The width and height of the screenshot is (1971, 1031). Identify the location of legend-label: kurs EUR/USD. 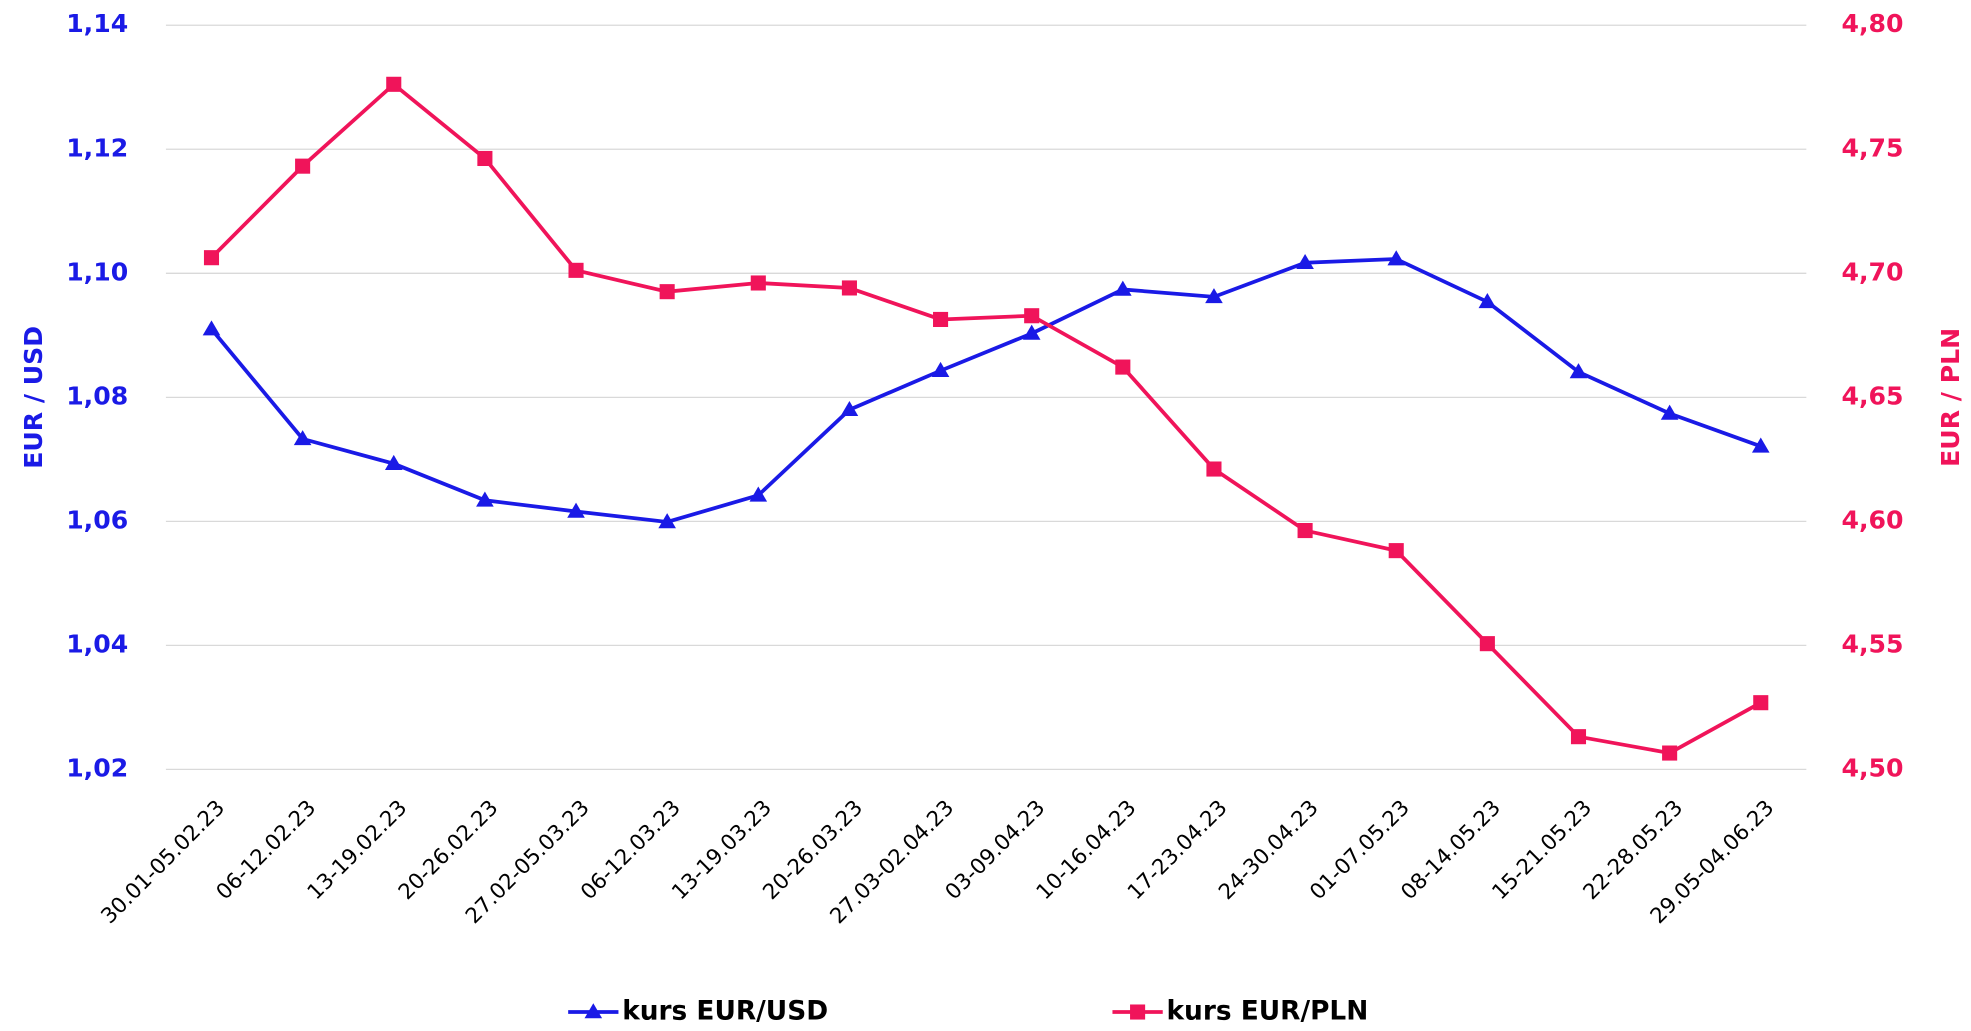
(725, 1012).